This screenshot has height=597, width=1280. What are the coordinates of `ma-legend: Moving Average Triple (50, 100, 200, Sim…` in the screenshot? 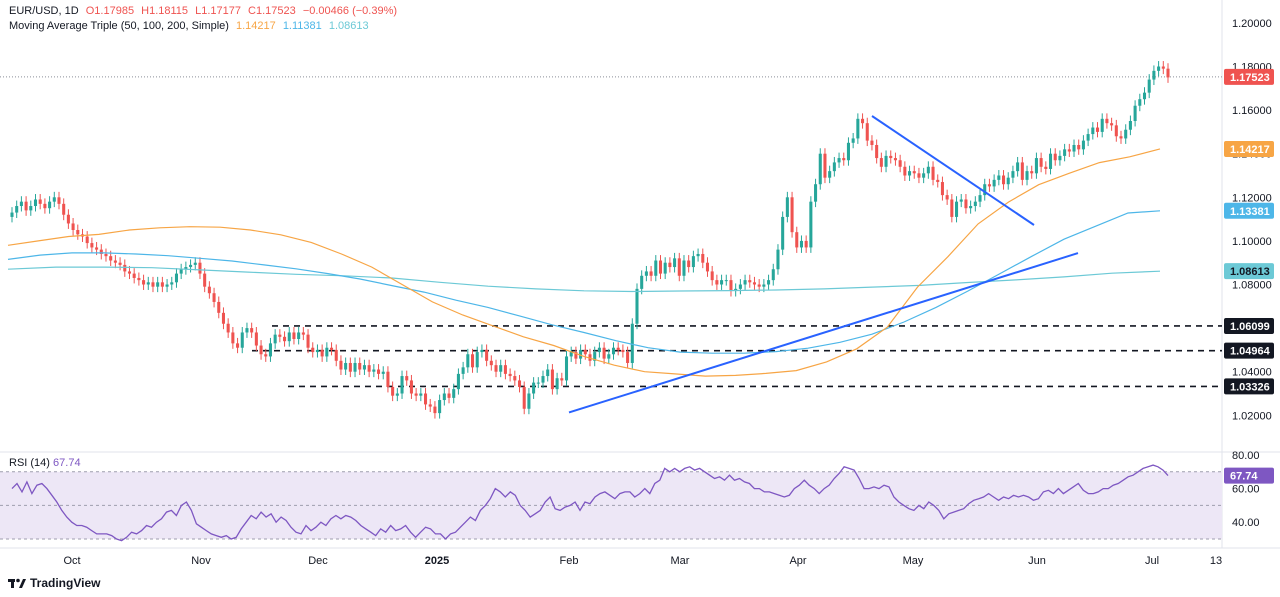 It's located at (191, 26).